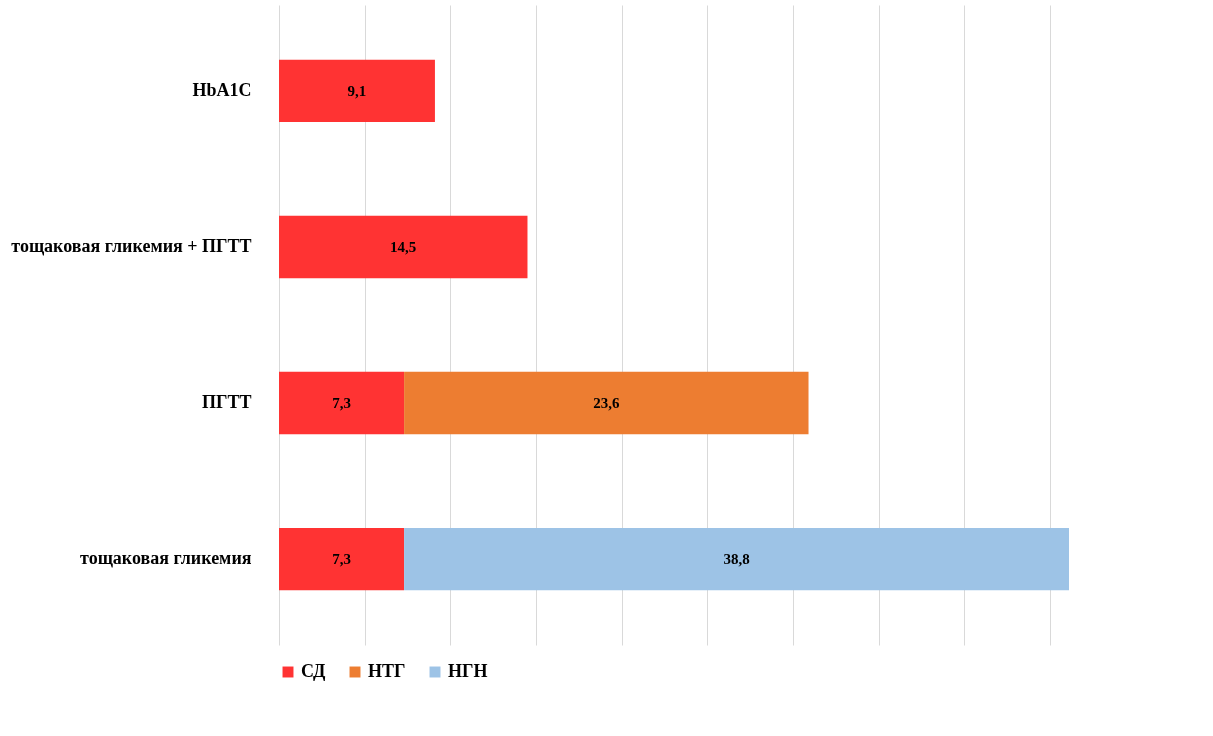  Describe the element at coordinates (222, 89) in the screenshot. I see `y-tick-label: HbA1C` at that location.